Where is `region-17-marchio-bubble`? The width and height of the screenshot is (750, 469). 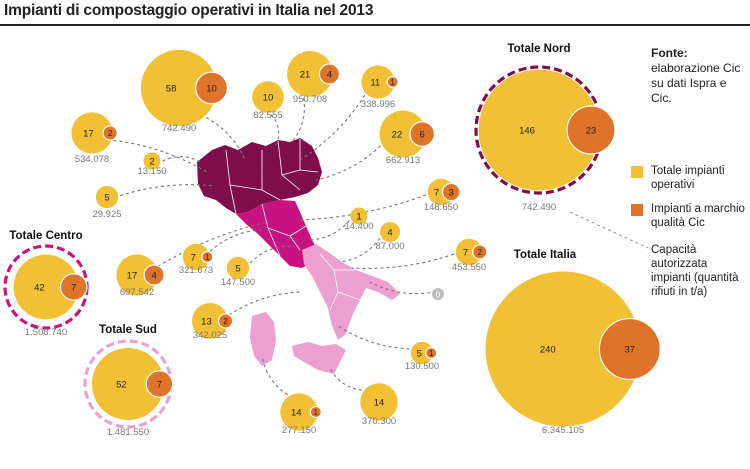 region-17-marchio-bubble is located at coordinates (431, 353).